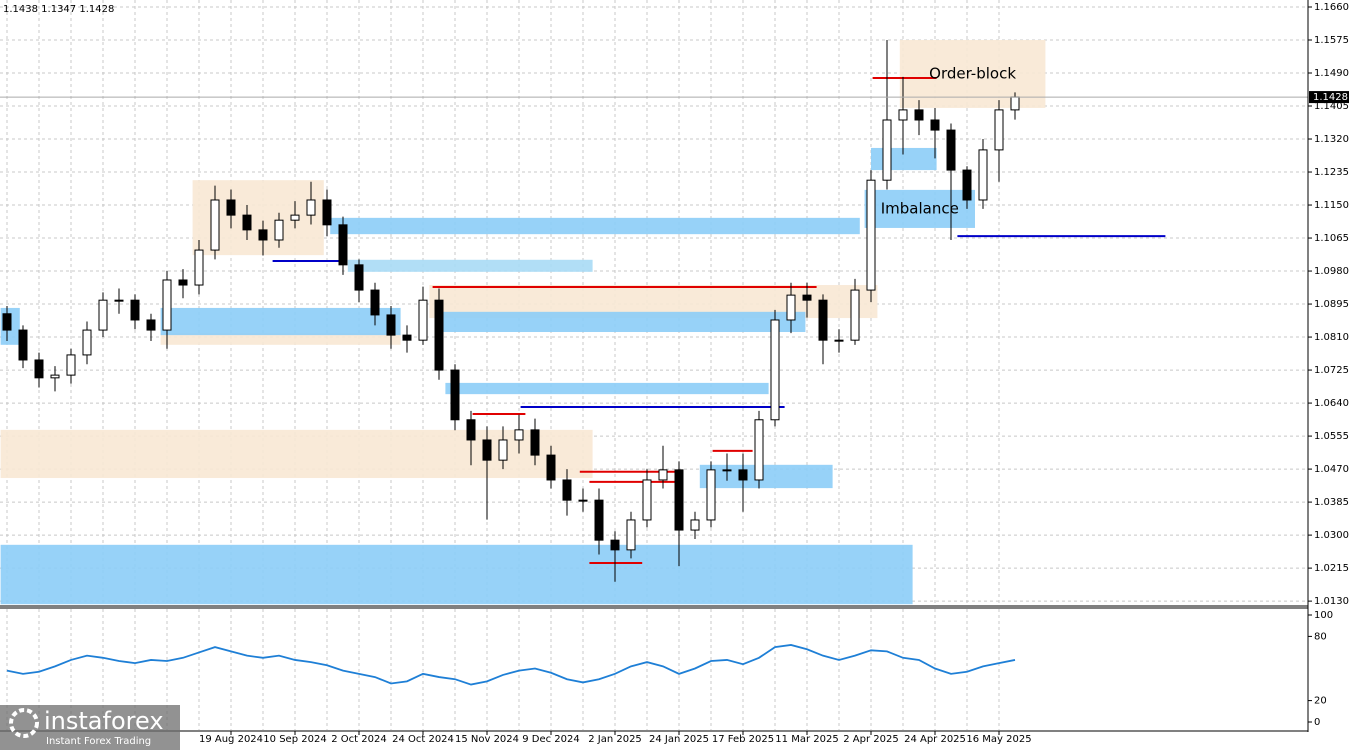 The image size is (1350, 750). I want to click on x-tick-label: 19 Aug 2024, so click(231, 739).